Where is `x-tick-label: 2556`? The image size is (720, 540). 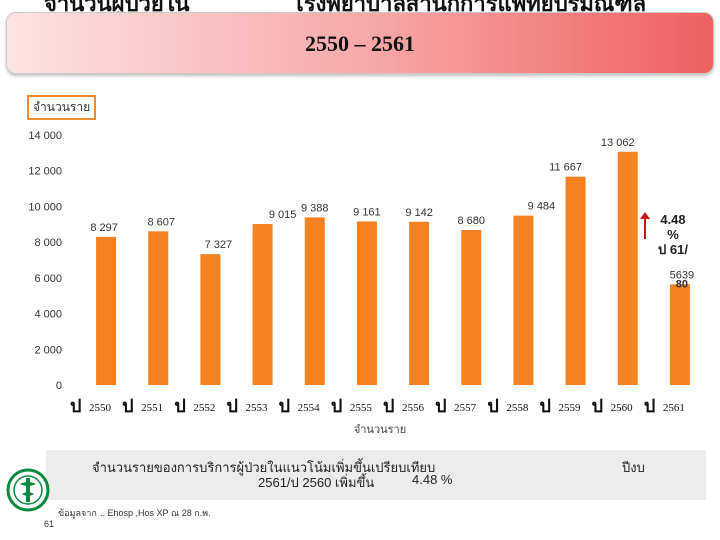 x-tick-label: 2556 is located at coordinates (413, 408).